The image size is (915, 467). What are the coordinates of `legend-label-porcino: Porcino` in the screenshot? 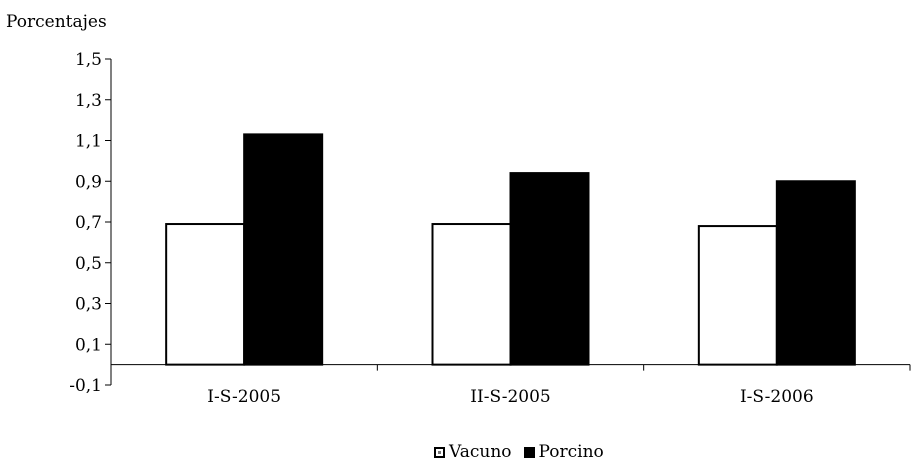 It's located at (571, 452).